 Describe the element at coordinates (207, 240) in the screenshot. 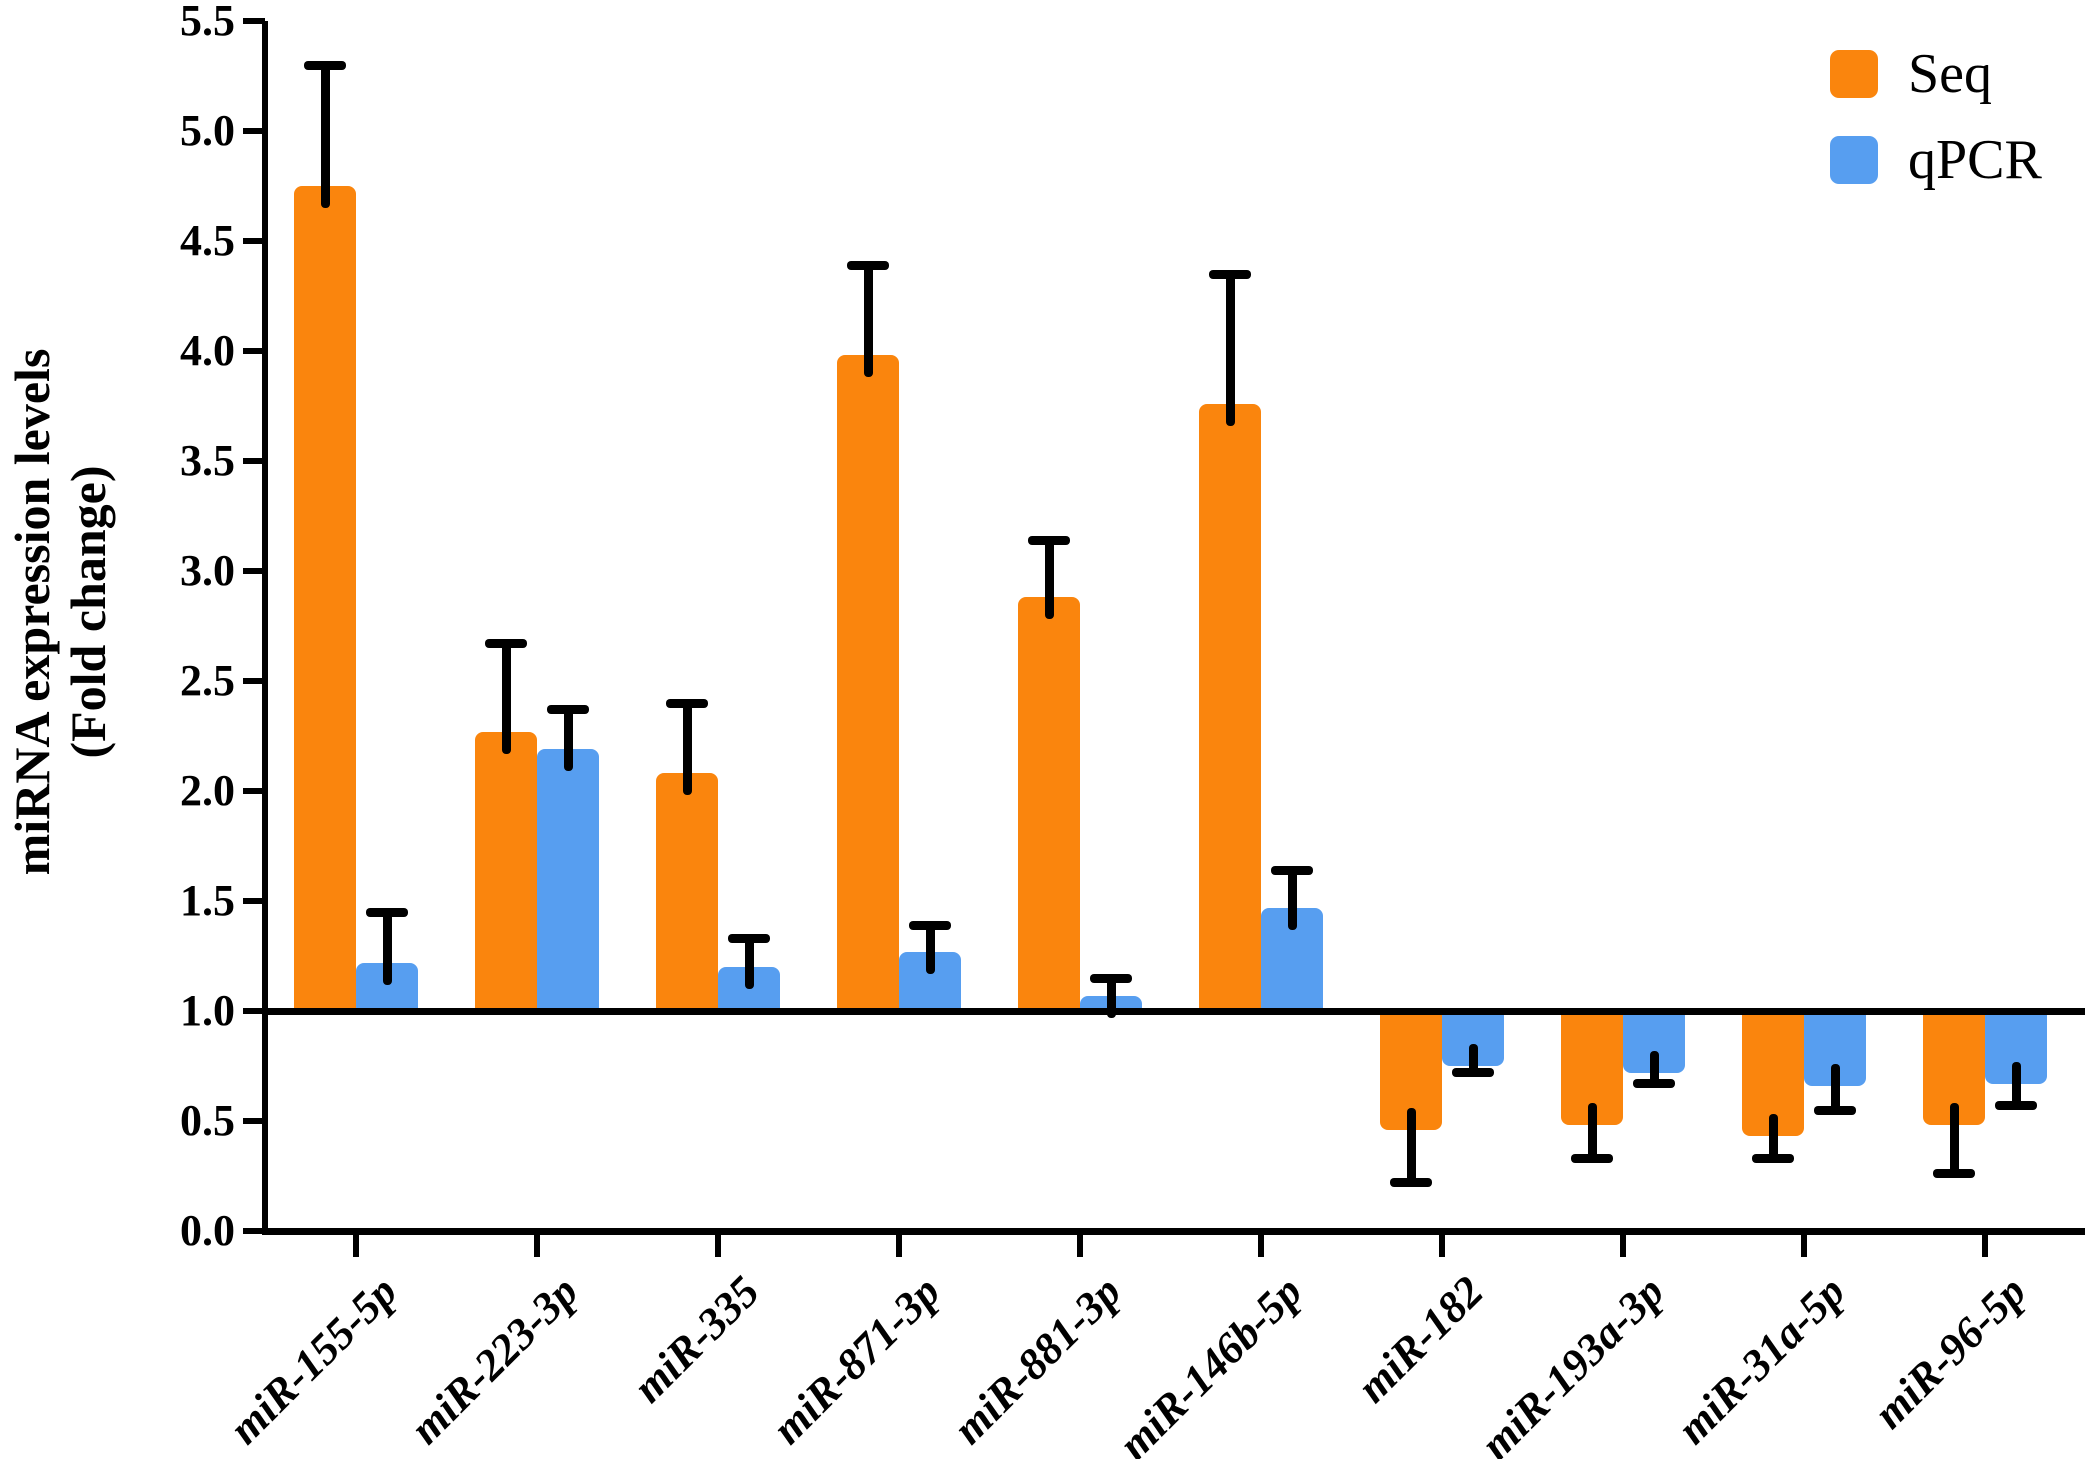

I see `y-tick-label: 4.5` at that location.